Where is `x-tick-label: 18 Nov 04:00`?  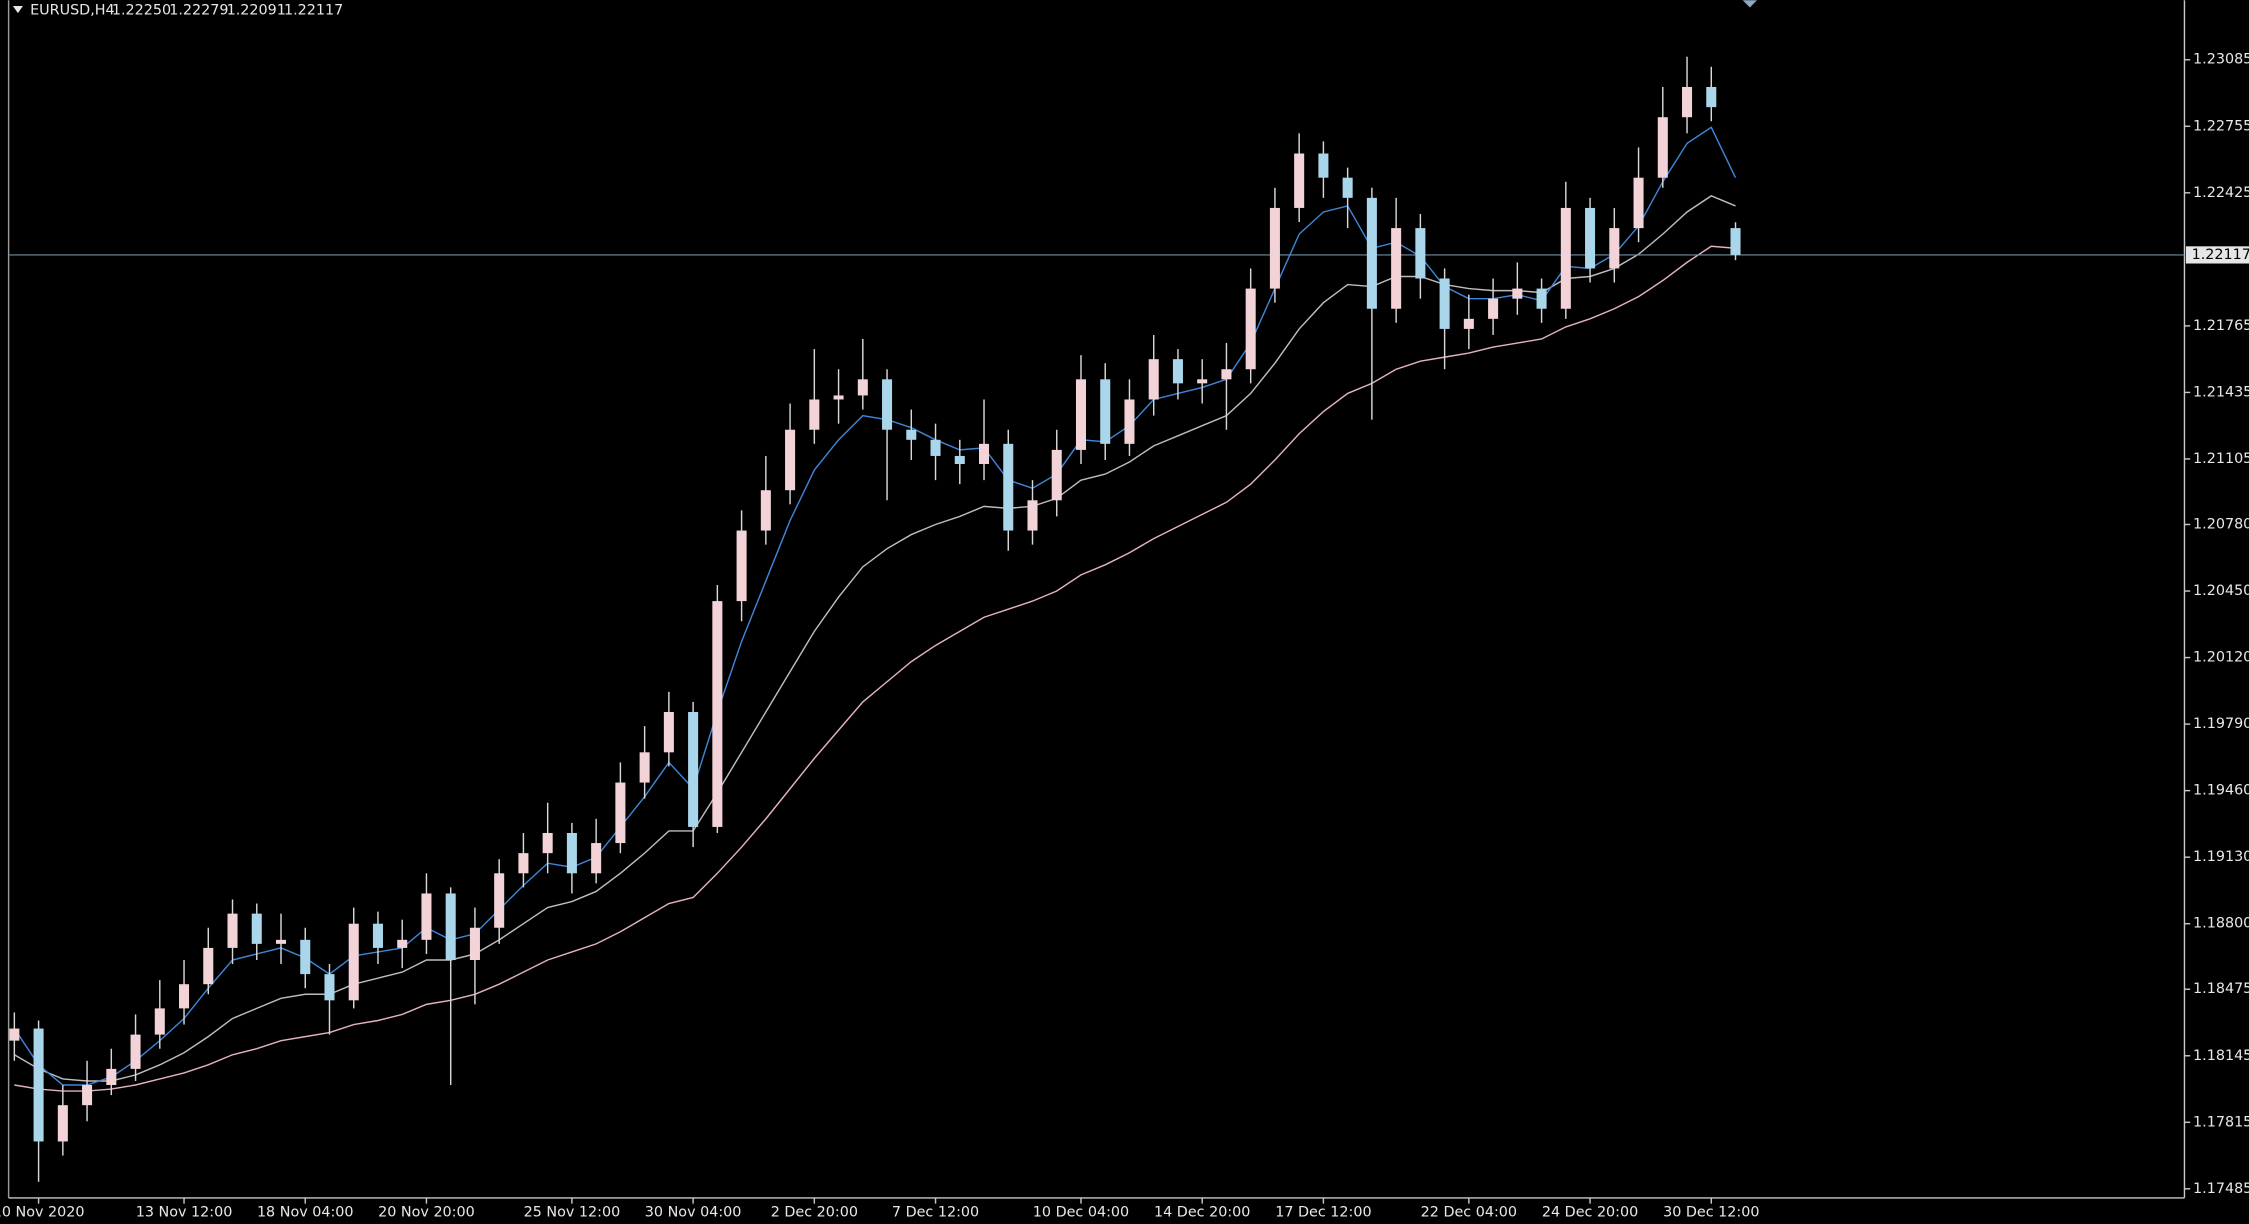 x-tick-label: 18 Nov 04:00 is located at coordinates (305, 1212).